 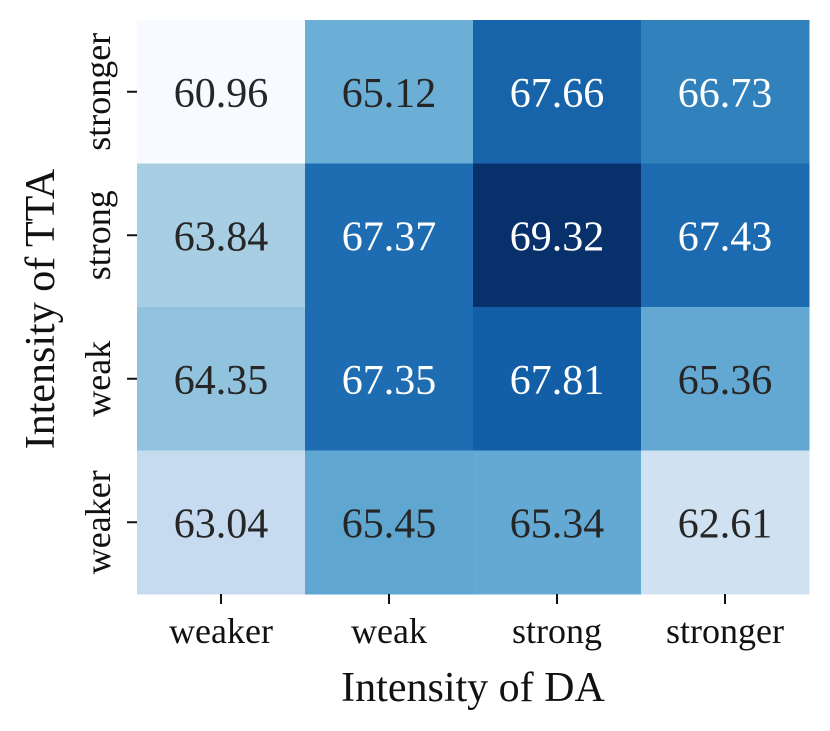 I want to click on cell-value-label: 62.61, so click(x=725, y=524).